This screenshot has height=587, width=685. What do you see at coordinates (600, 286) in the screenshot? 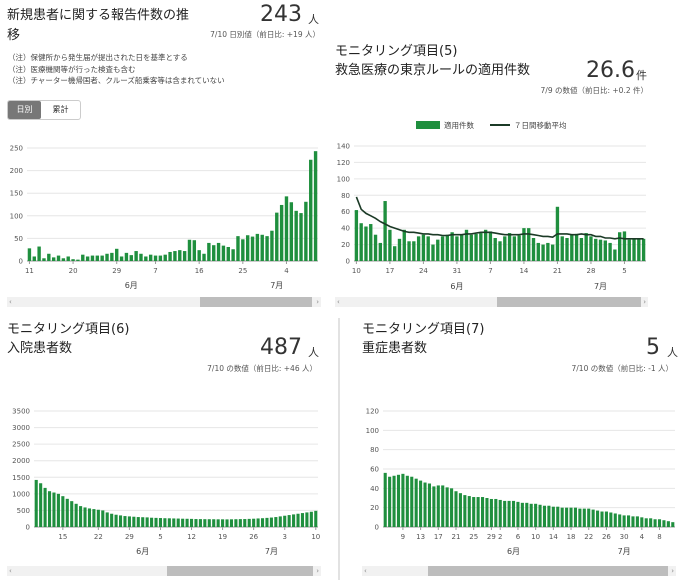
I see `month-label: 7月` at bounding box center [600, 286].